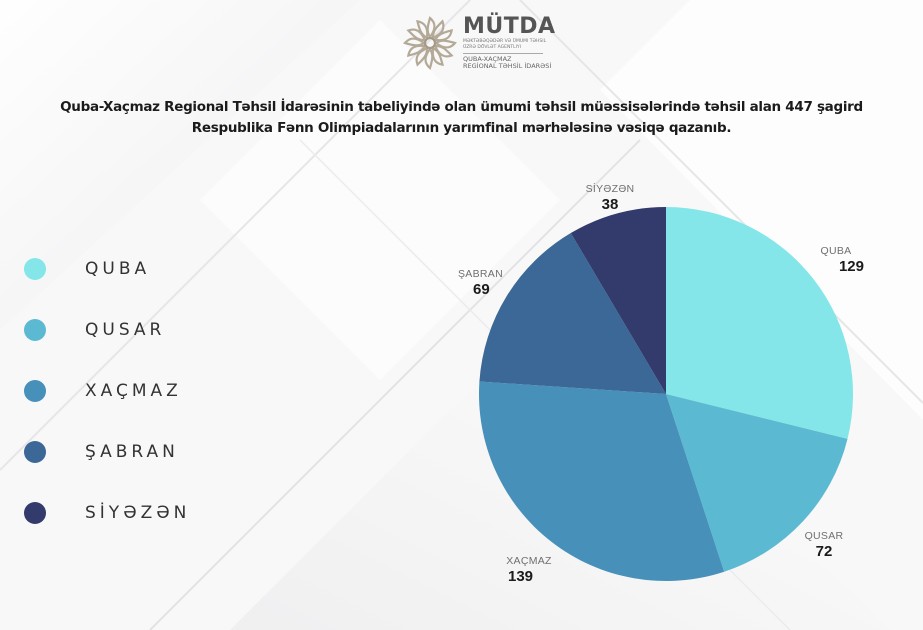  Describe the element at coordinates (509, 26) in the screenshot. I see `logo-title: MÜTDA` at that location.